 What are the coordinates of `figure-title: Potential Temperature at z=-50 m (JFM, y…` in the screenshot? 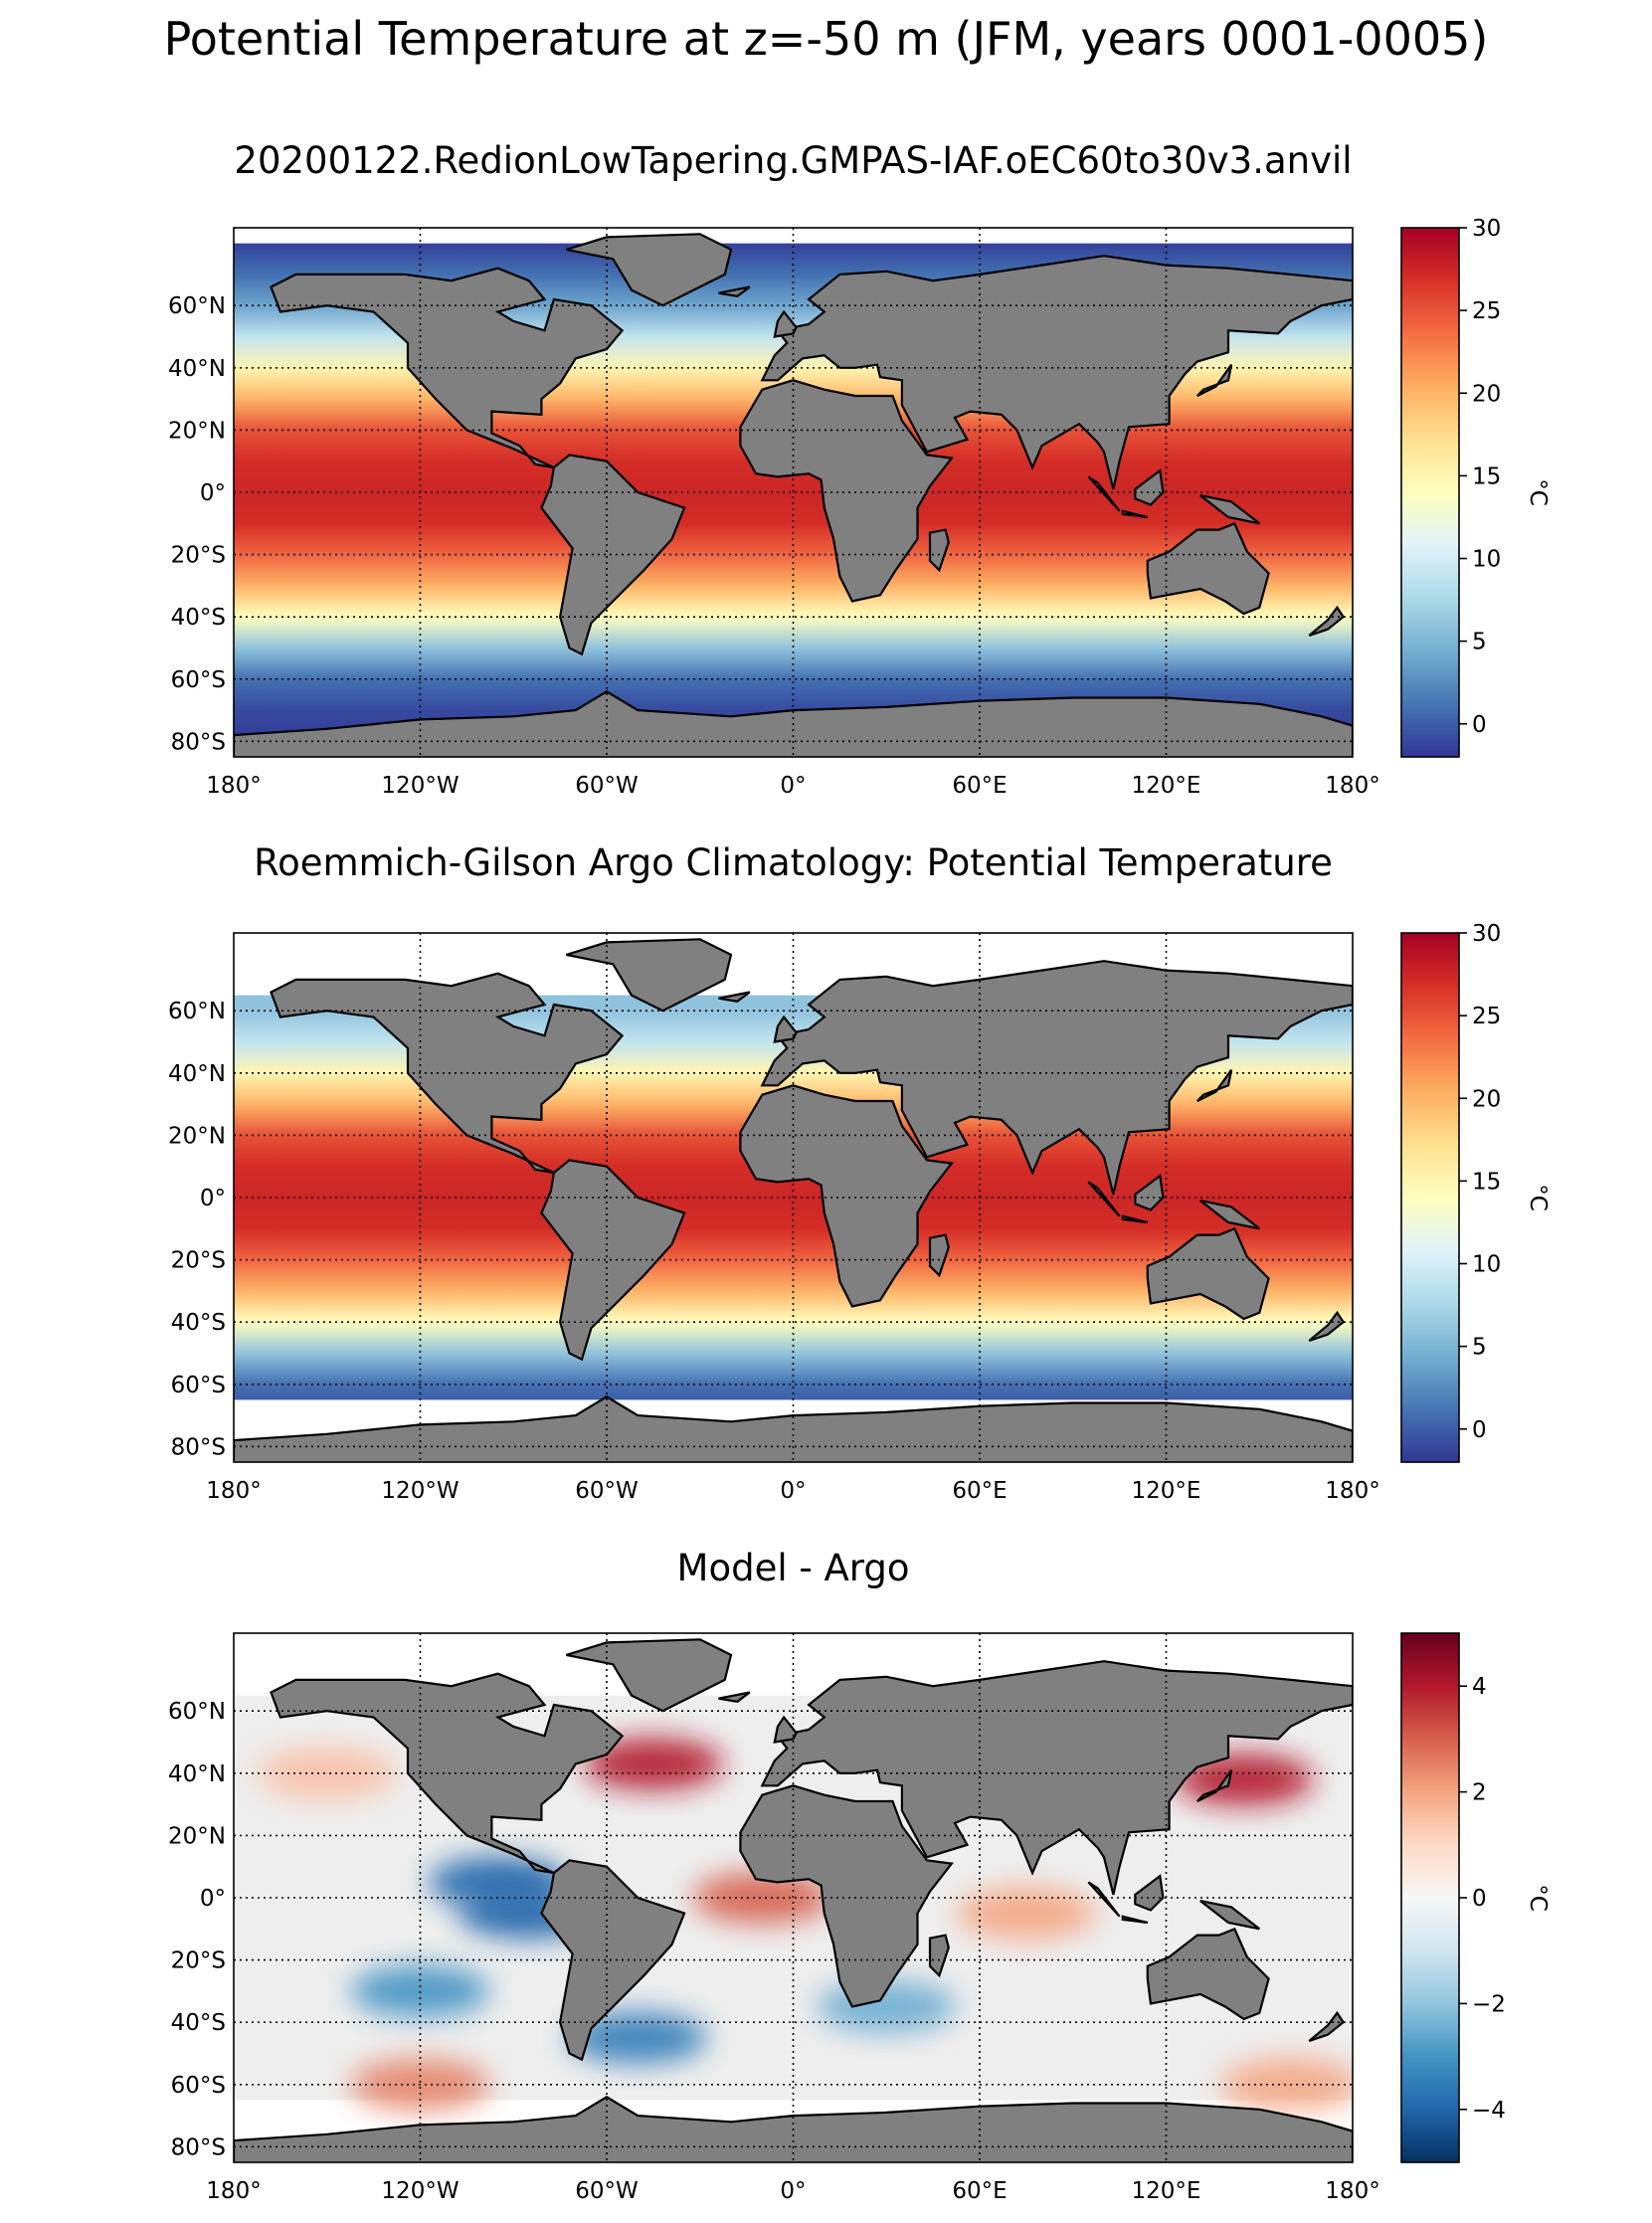 It's located at (826, 39).